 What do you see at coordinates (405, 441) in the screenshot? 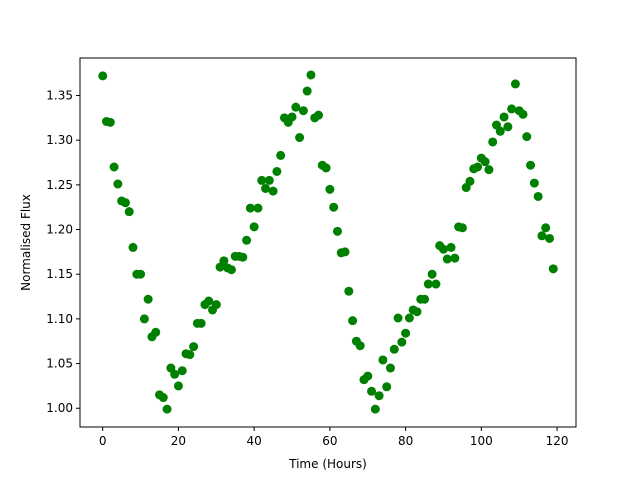
I see `x-tick-label: 80` at bounding box center [405, 441].